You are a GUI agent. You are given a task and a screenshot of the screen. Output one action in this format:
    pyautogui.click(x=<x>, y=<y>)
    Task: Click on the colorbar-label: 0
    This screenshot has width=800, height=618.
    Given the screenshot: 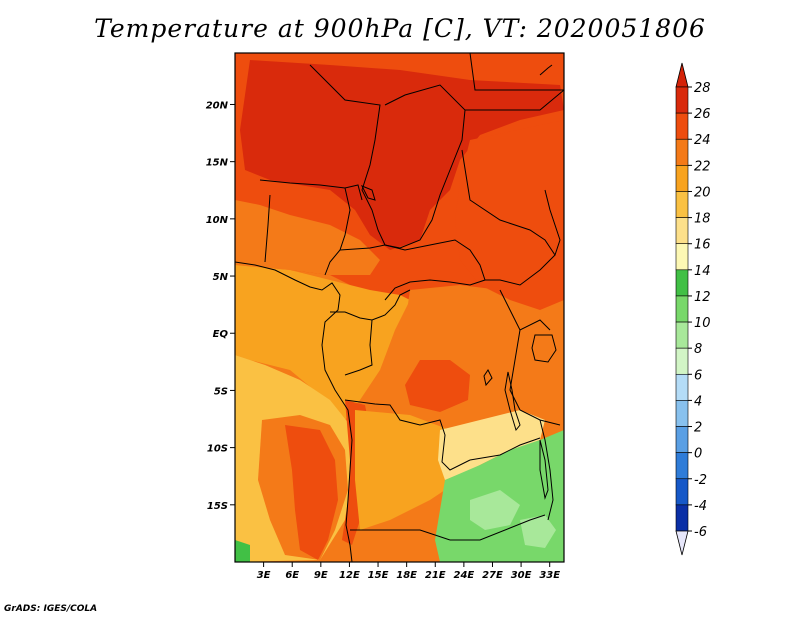 What is the action you would take?
    pyautogui.click(x=698, y=454)
    